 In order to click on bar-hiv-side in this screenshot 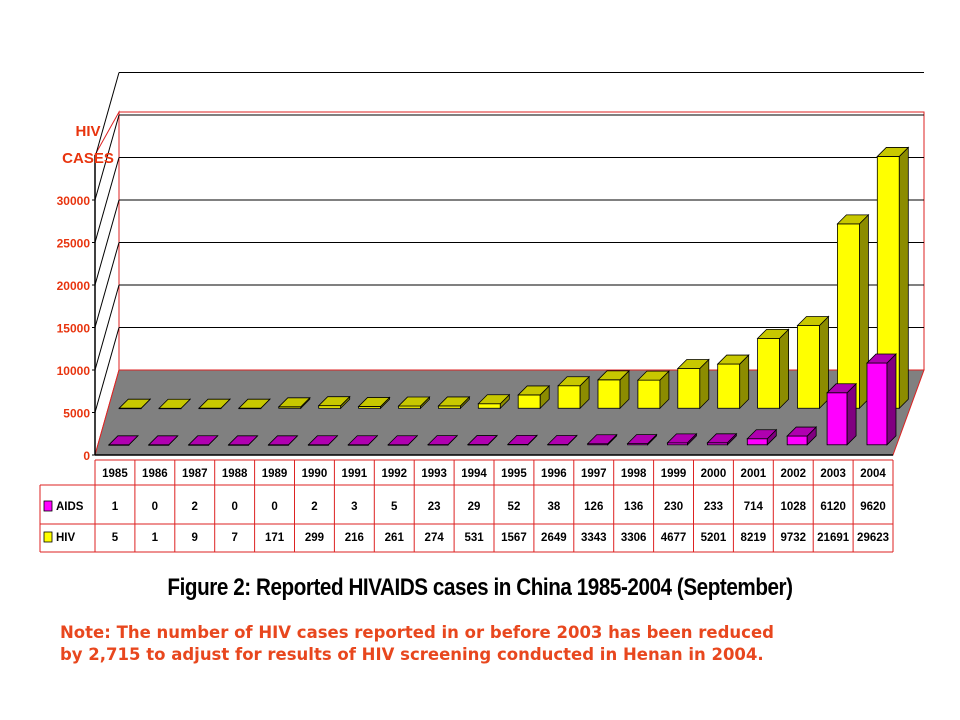, I will do `click(903, 278)`.